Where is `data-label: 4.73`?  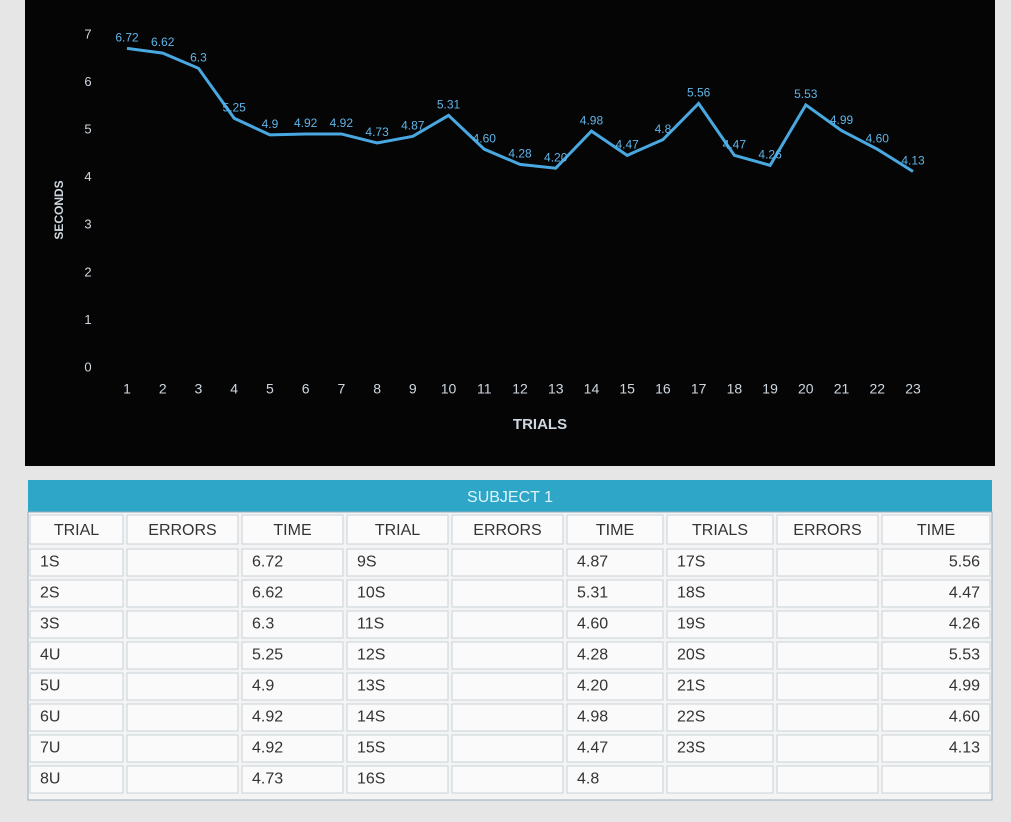 data-label: 4.73 is located at coordinates (377, 132).